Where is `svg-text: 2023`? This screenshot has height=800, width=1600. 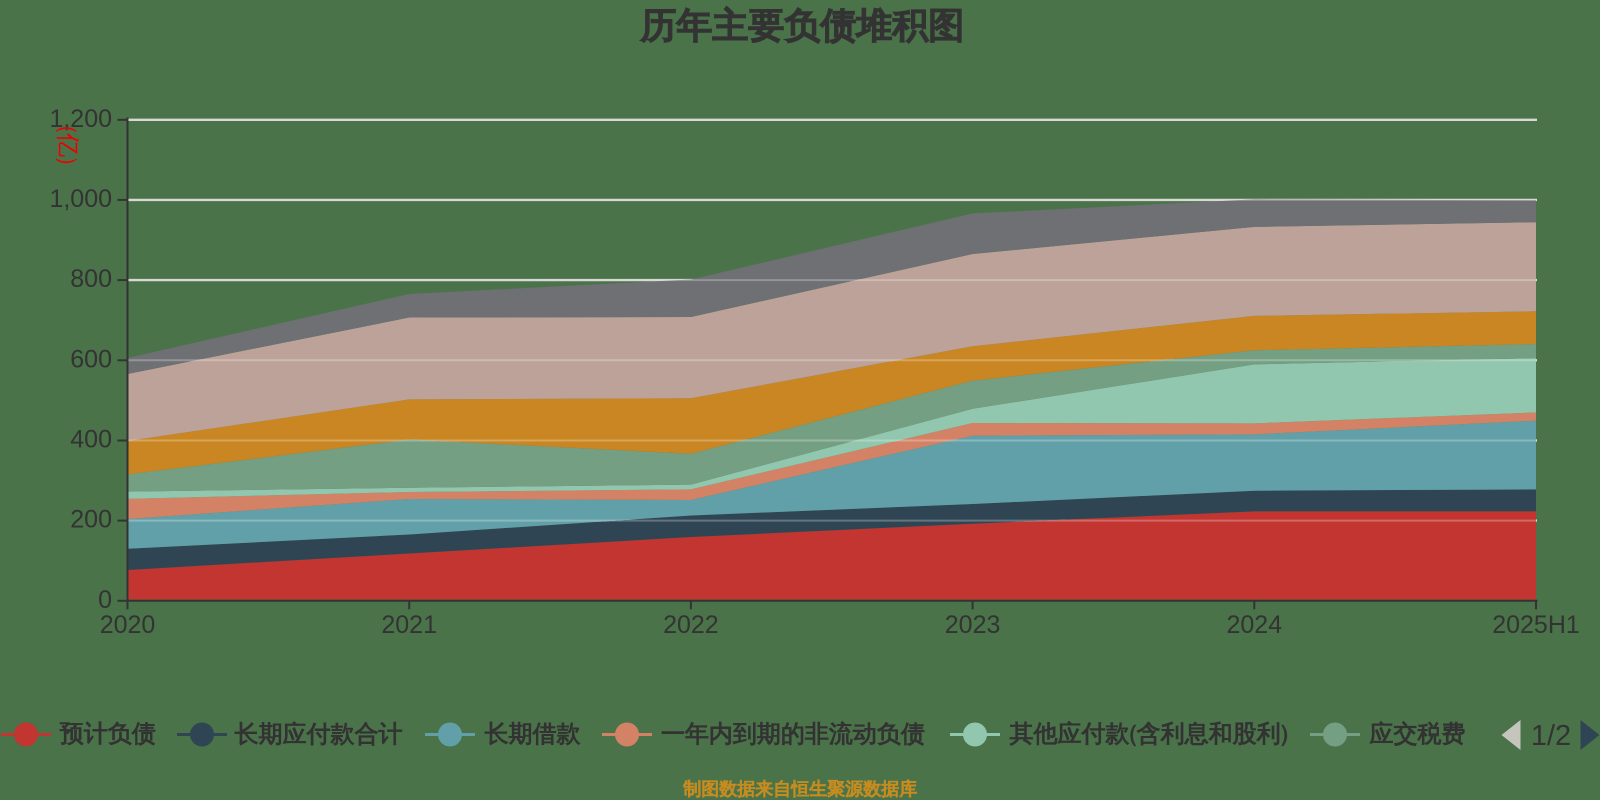
svg-text: 2023 is located at coordinates (973, 625).